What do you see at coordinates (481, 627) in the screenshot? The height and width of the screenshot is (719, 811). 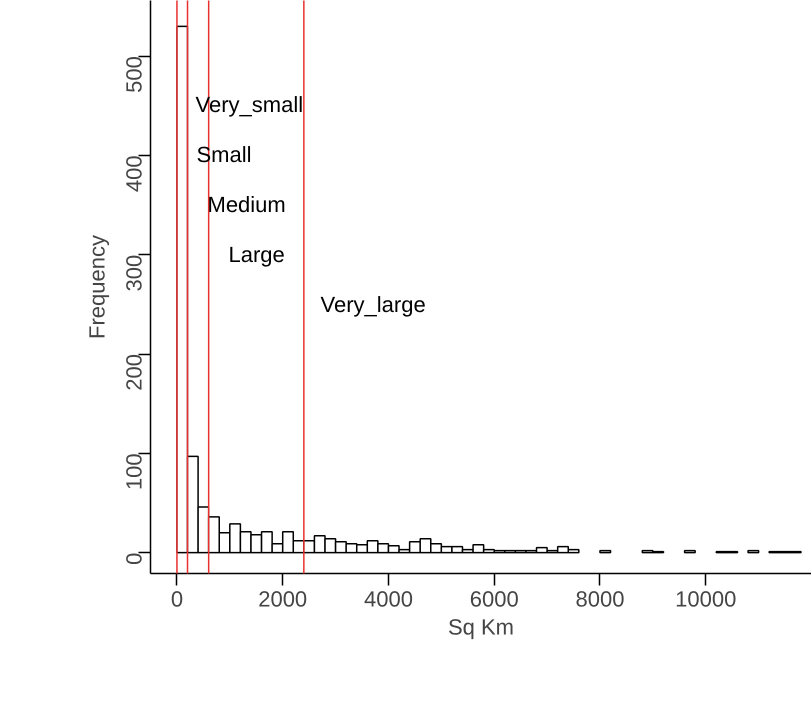 I see `x-axis-title: Sq Km` at bounding box center [481, 627].